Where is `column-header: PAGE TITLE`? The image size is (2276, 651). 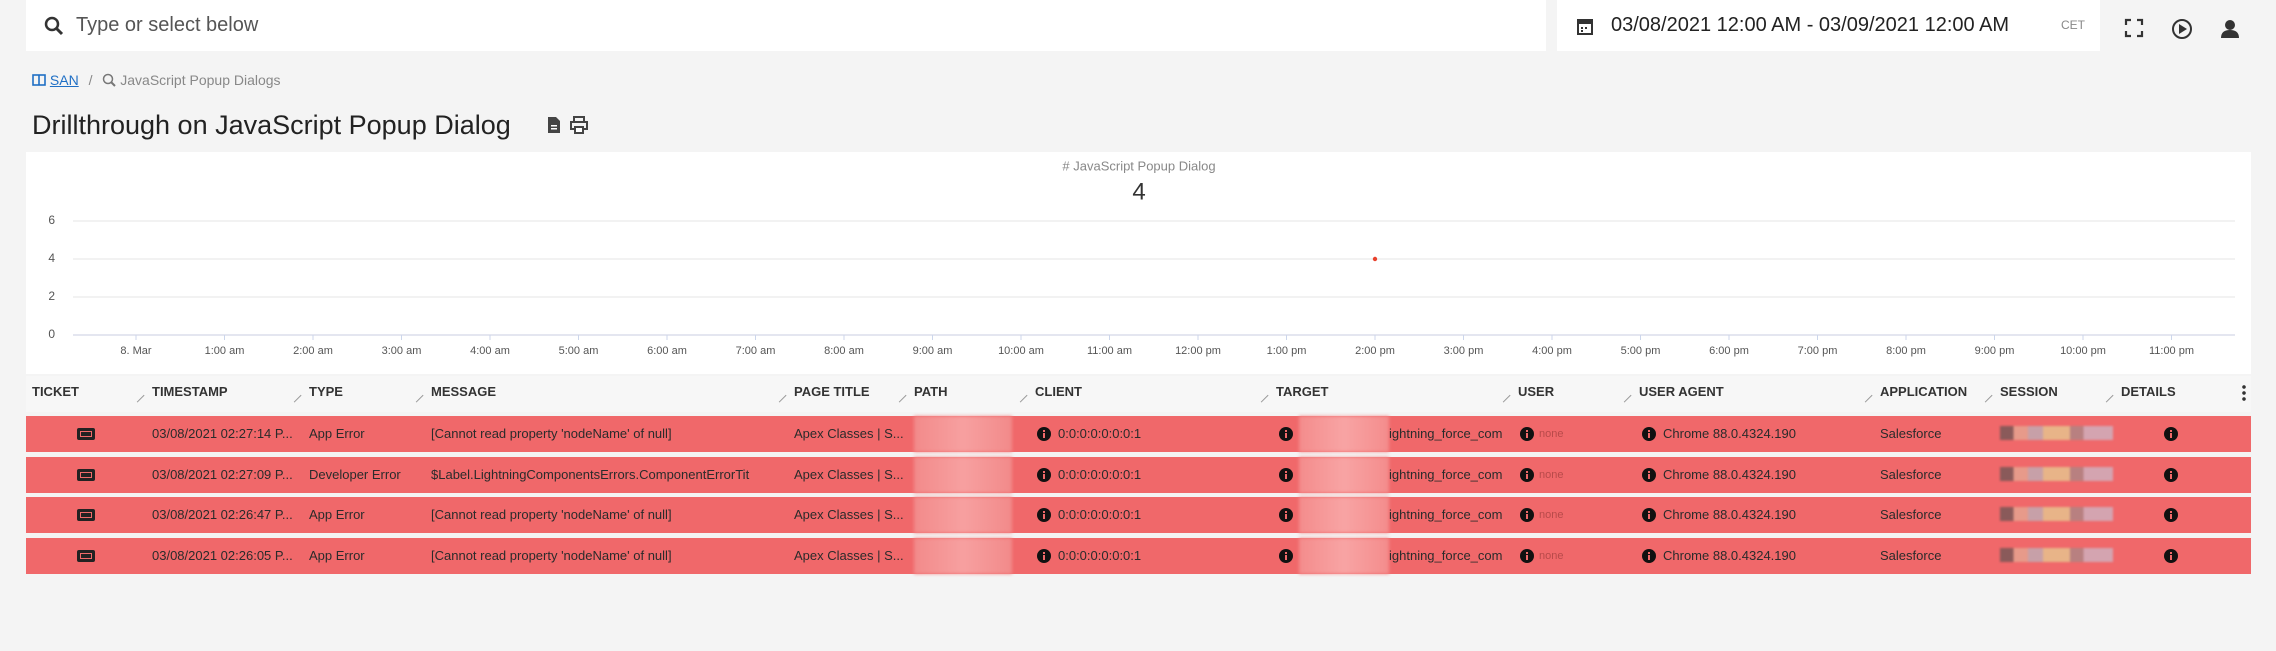
column-header: PAGE TITLE is located at coordinates (832, 391).